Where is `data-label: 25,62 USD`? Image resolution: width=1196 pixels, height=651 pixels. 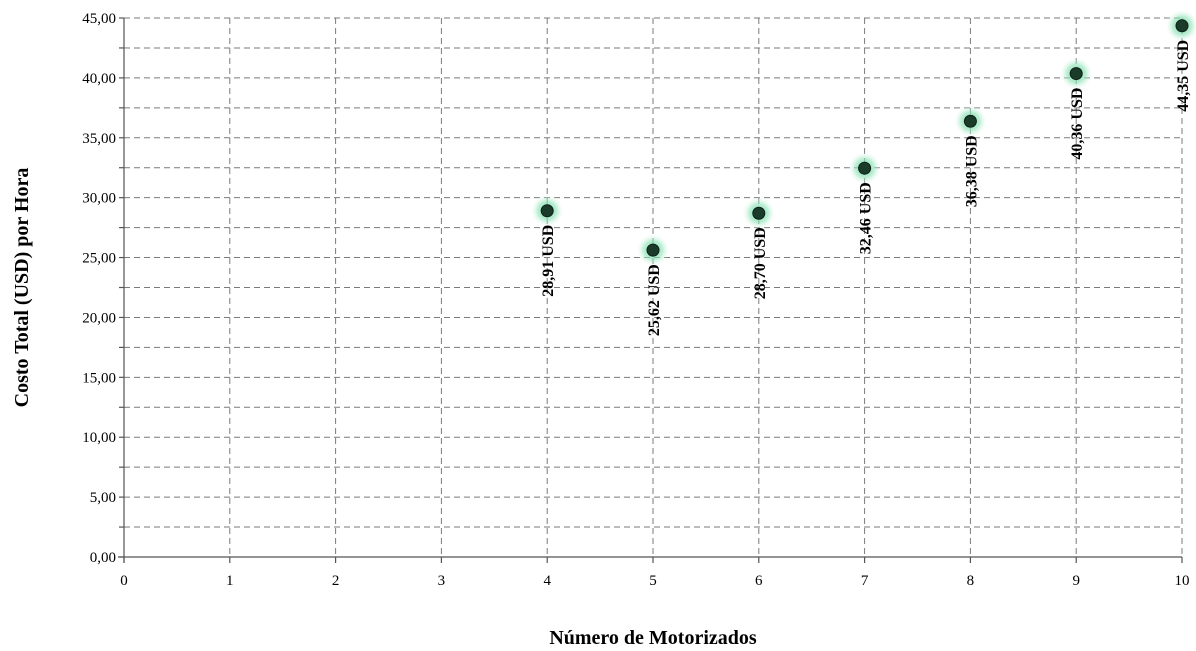 data-label: 25,62 USD is located at coordinates (654, 300).